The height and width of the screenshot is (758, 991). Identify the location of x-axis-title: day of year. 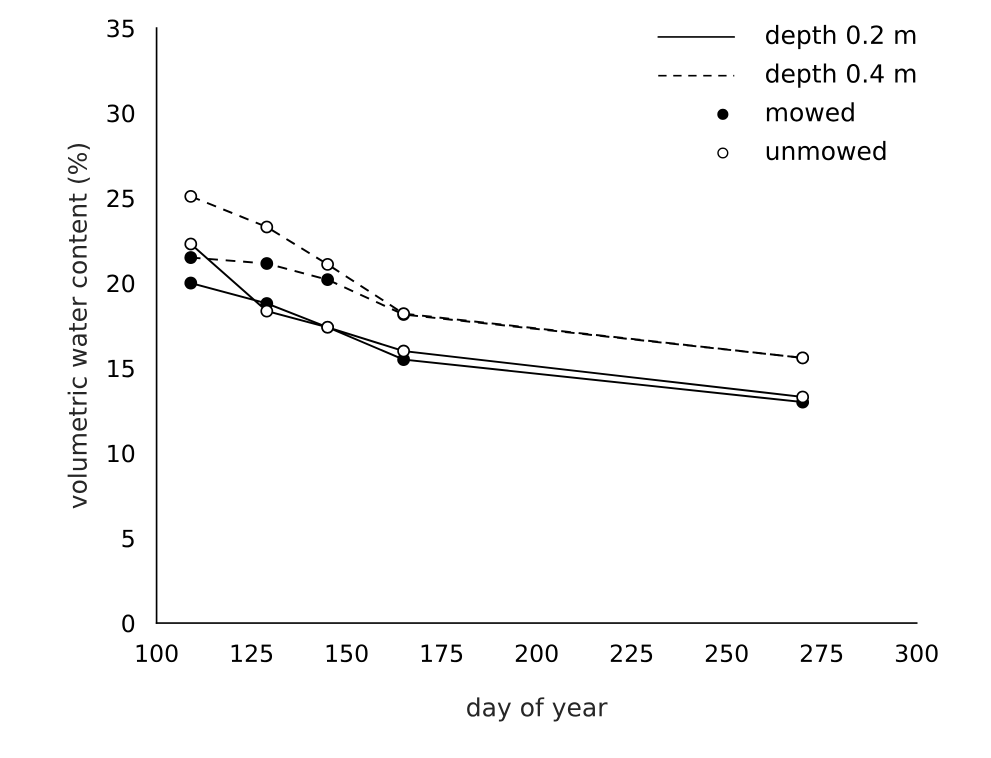
(537, 709).